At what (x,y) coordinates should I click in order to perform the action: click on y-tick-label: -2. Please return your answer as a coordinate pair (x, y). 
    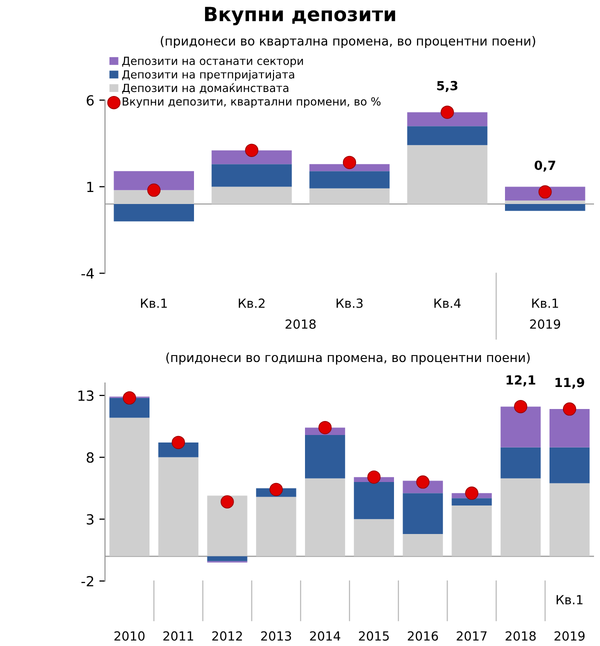
    Looking at the image, I should click on (87, 581).